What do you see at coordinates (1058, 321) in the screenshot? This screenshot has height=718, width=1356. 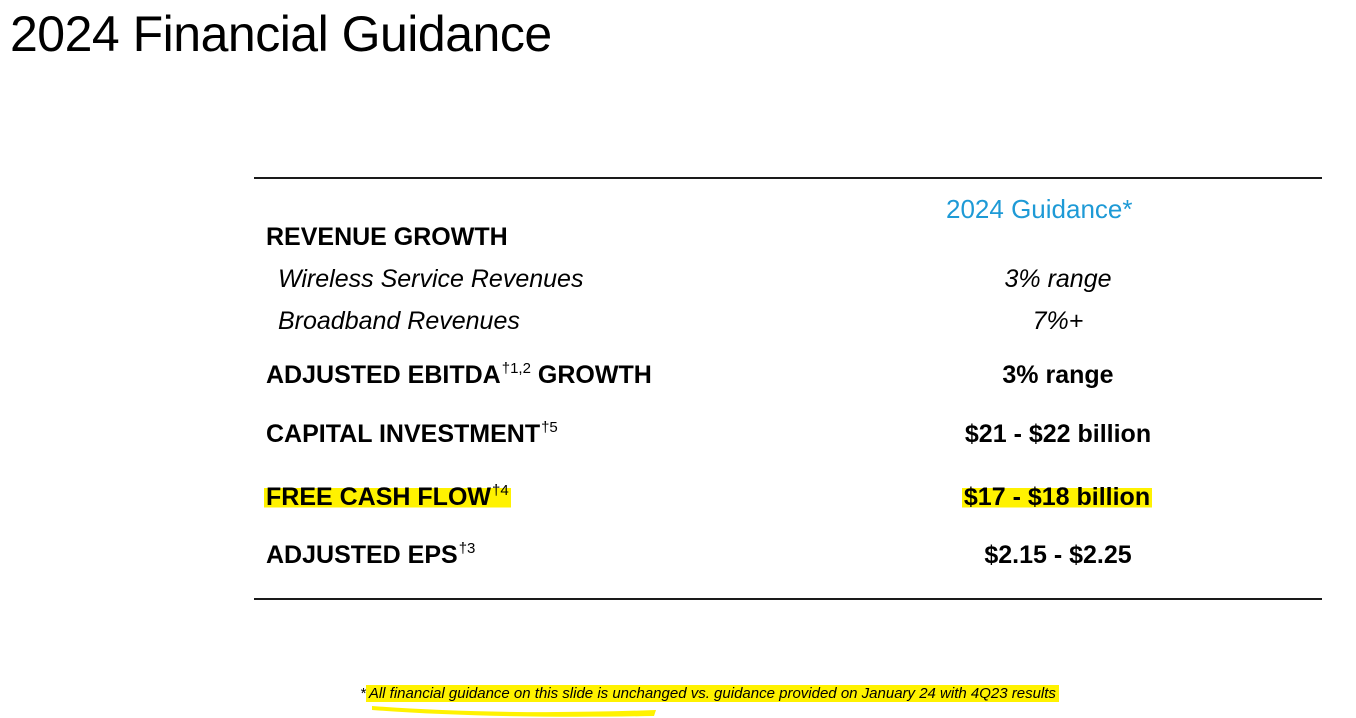 I see `broadband-revenues-value: 7%+` at bounding box center [1058, 321].